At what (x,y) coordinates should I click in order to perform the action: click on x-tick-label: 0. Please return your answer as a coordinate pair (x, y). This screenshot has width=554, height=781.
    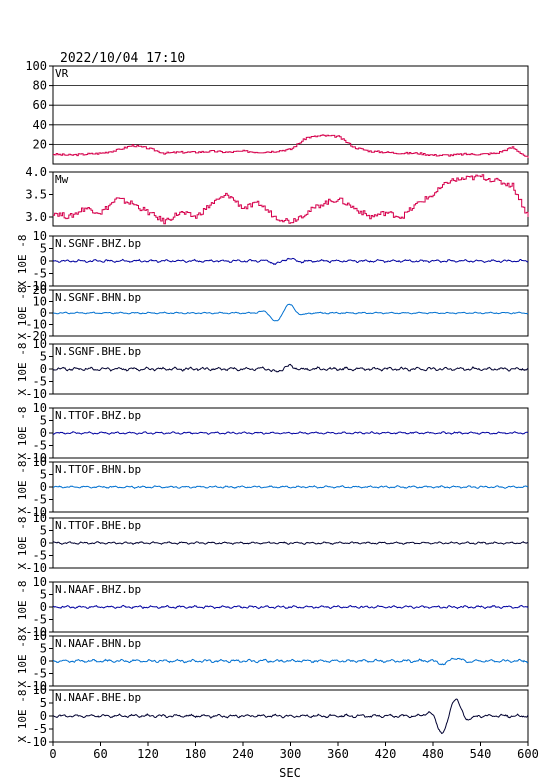
    Looking at the image, I should click on (52, 754).